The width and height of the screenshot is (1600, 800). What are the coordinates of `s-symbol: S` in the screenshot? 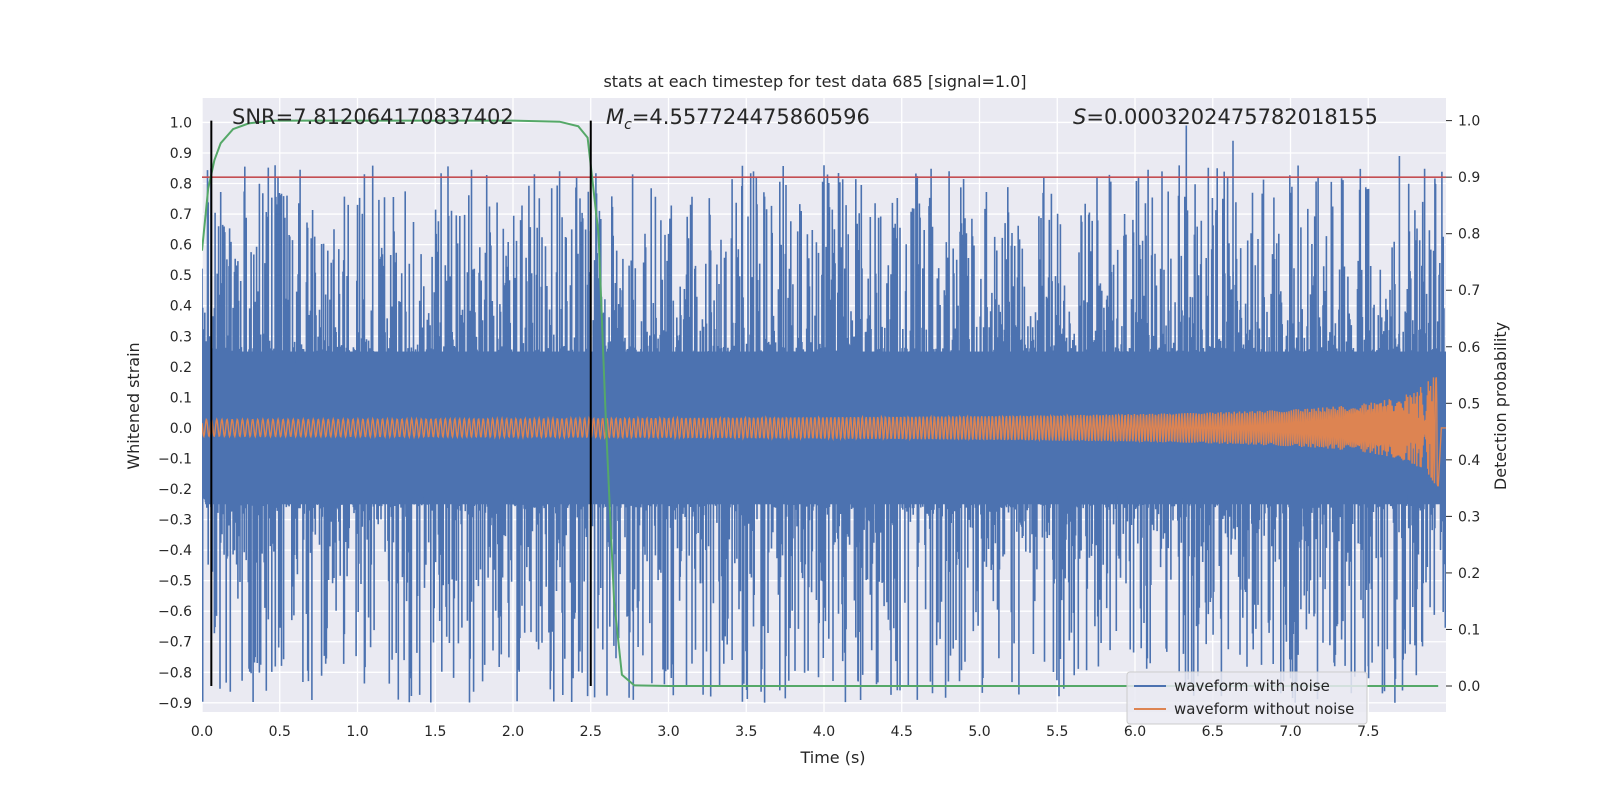 It's located at (1079, 117).